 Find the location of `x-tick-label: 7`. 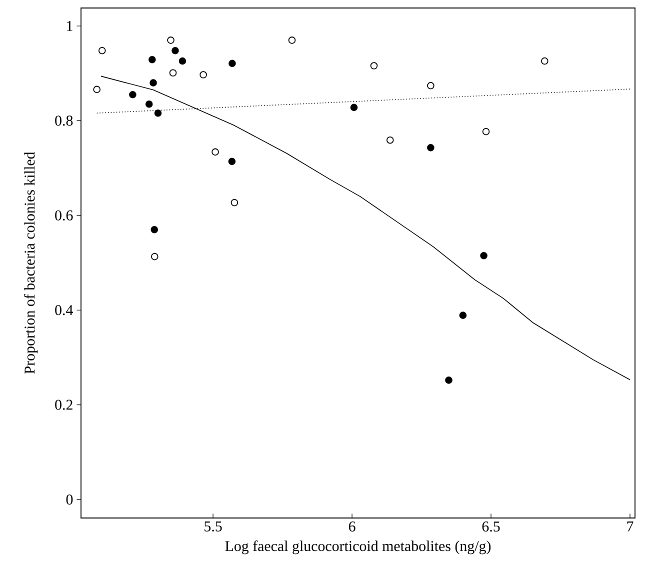

x-tick-label: 7 is located at coordinates (630, 527).